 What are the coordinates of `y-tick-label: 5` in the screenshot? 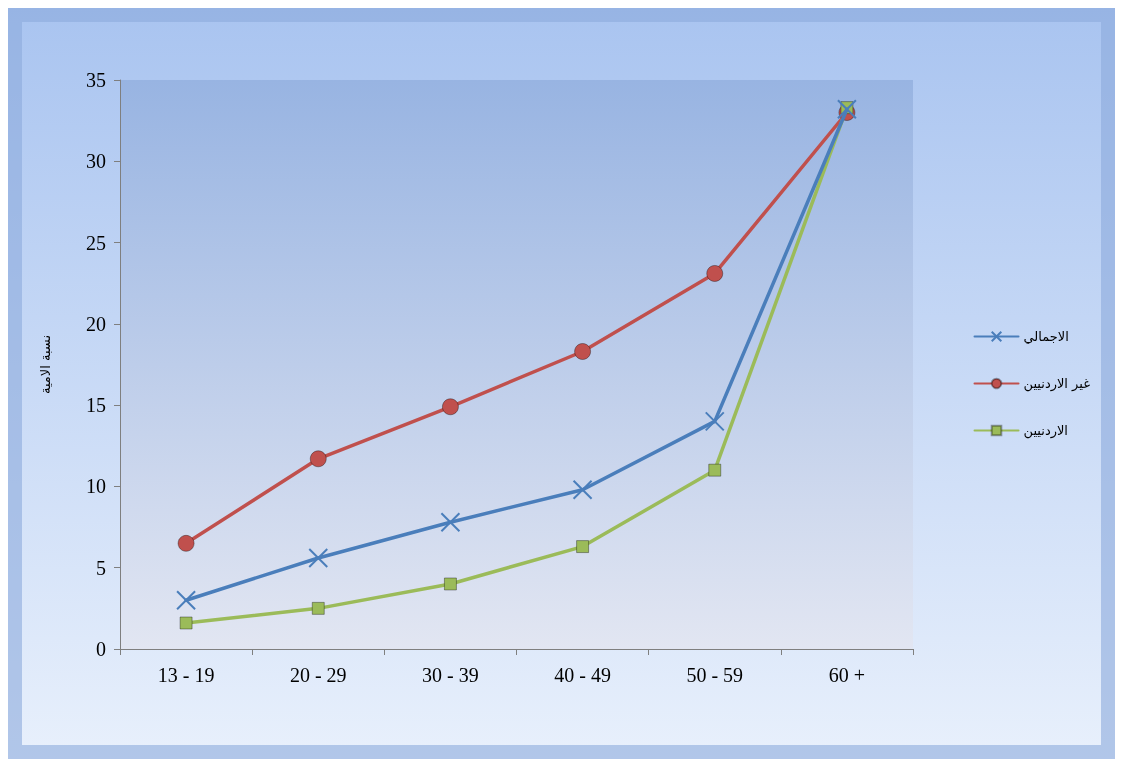 It's located at (101, 567).